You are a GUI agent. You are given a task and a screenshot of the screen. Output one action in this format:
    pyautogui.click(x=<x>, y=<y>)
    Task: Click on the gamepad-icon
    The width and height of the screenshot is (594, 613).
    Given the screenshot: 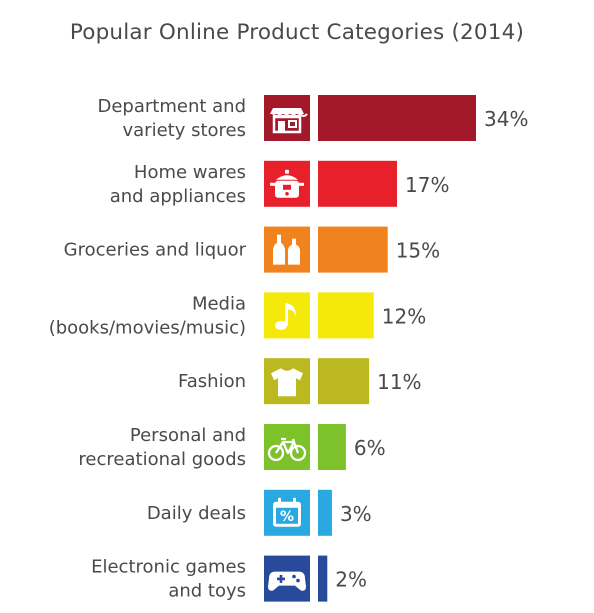 What is the action you would take?
    pyautogui.click(x=287, y=578)
    